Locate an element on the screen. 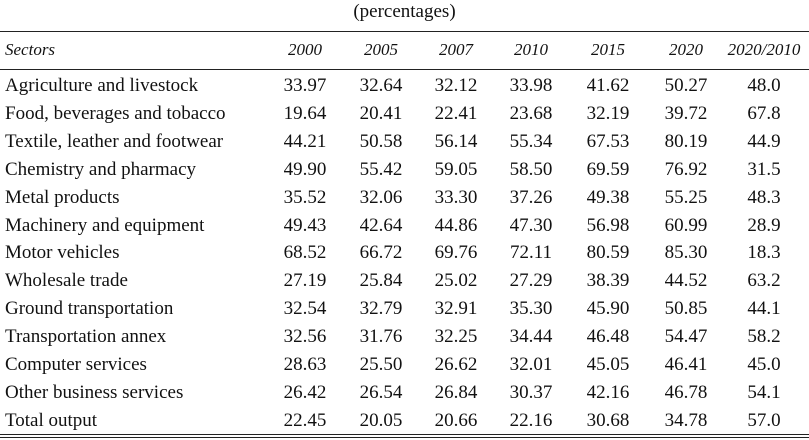 This screenshot has height=440, width=809. table-cell: 22.45 is located at coordinates (305, 420).